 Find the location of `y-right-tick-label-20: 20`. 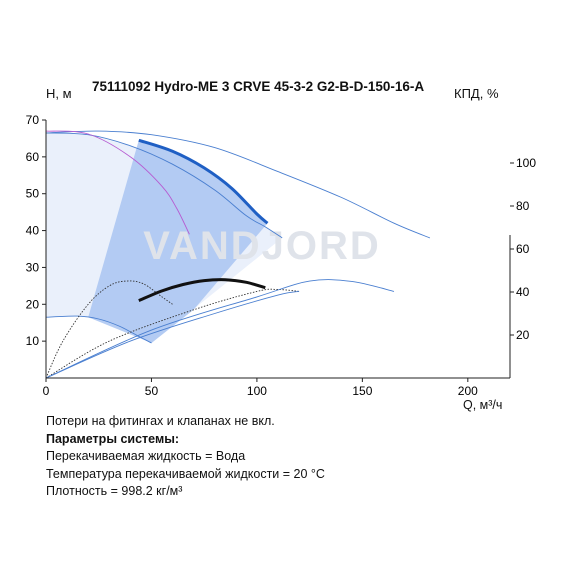

y-right-tick-label-20: 20 is located at coordinates (523, 335).